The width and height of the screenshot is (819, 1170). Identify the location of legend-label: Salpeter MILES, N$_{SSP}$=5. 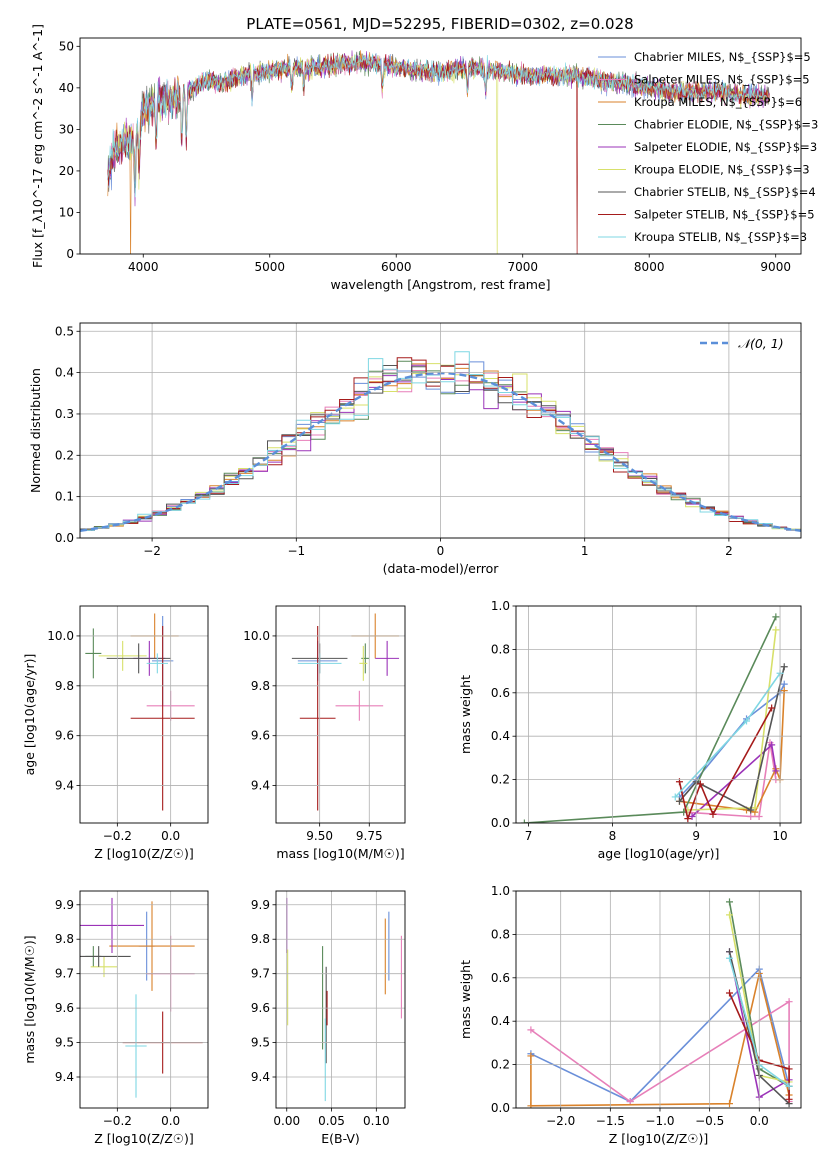
(722, 80).